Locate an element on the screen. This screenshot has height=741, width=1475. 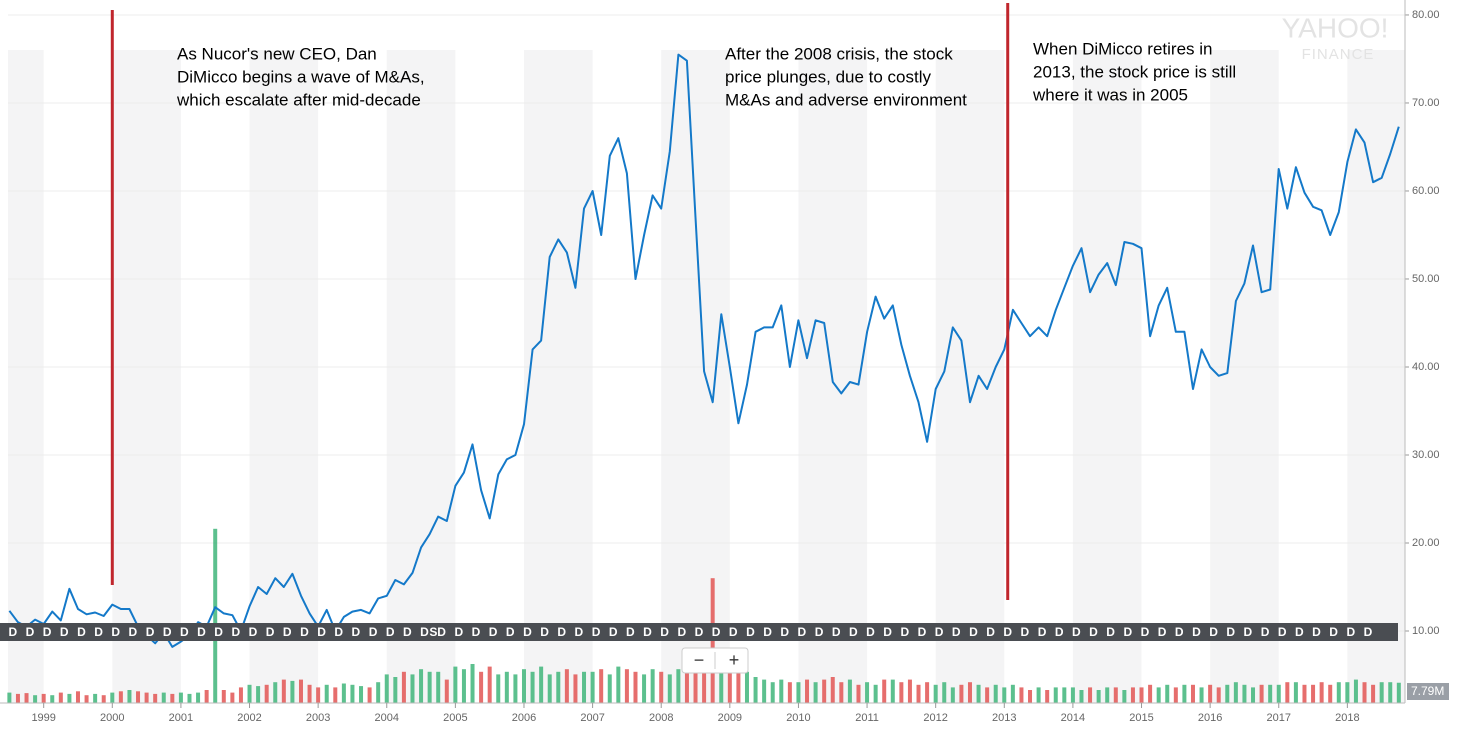
zoom-controls: − + is located at coordinates (715, 660).